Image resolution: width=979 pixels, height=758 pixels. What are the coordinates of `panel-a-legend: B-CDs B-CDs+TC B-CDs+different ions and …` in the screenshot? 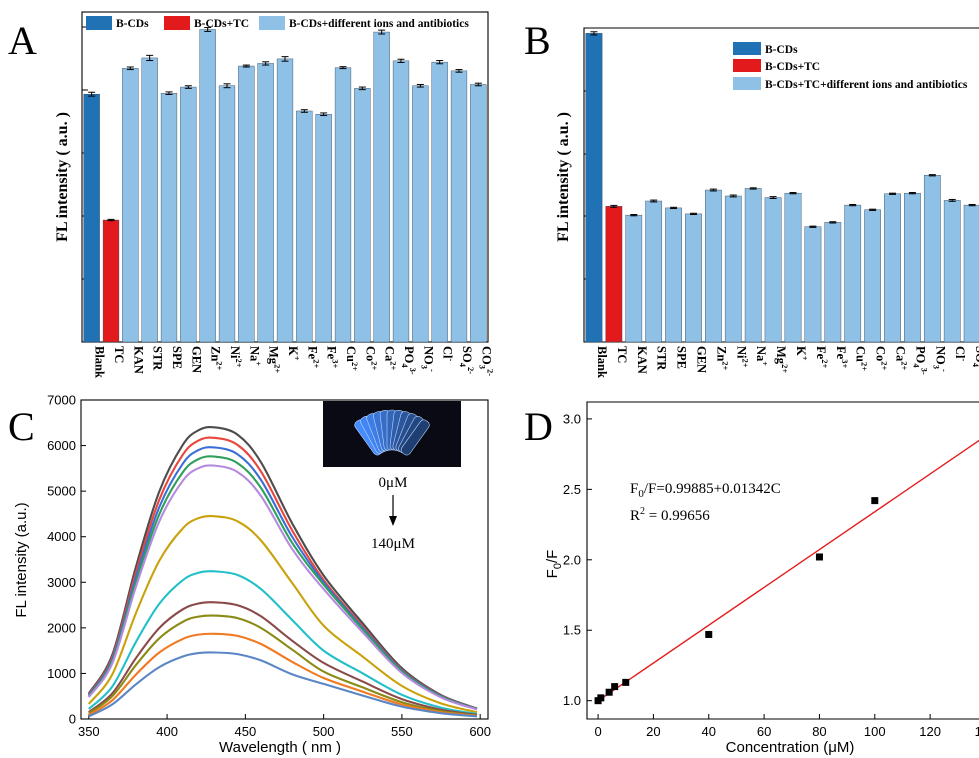 It's located at (277, 23).